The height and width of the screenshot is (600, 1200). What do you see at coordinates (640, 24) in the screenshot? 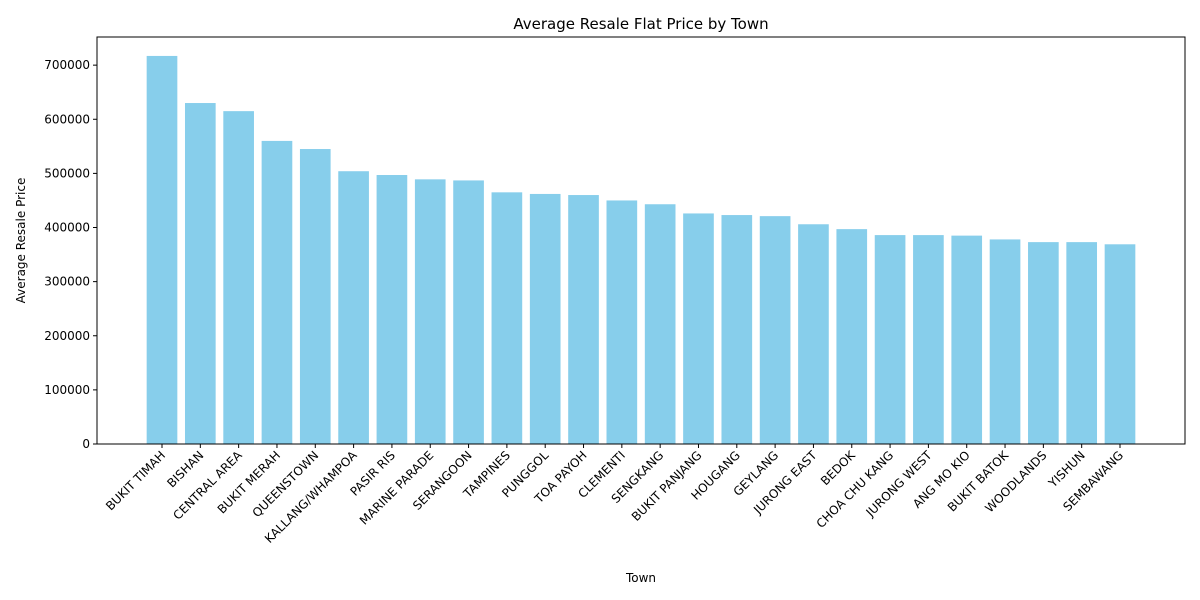
I see `chart-title: Average Resale Flat Price by Town` at bounding box center [640, 24].